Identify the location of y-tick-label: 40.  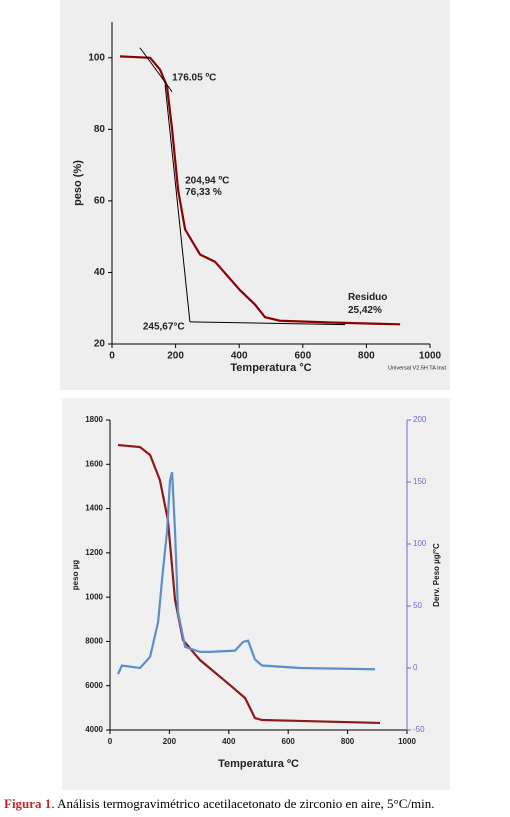
(100, 272).